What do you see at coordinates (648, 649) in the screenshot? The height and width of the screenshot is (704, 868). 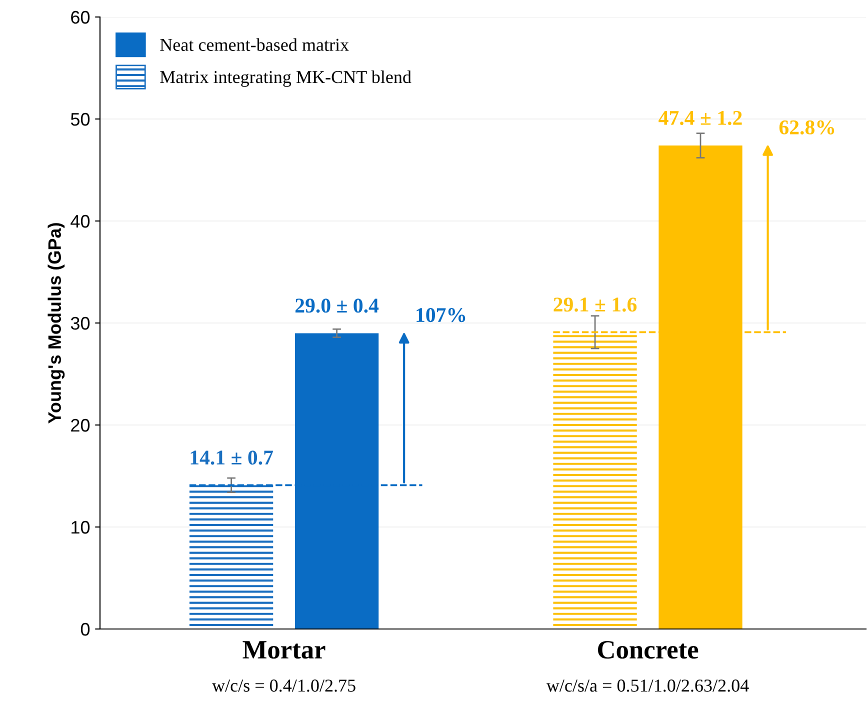 I see `x-tick-label: Concrete` at bounding box center [648, 649].